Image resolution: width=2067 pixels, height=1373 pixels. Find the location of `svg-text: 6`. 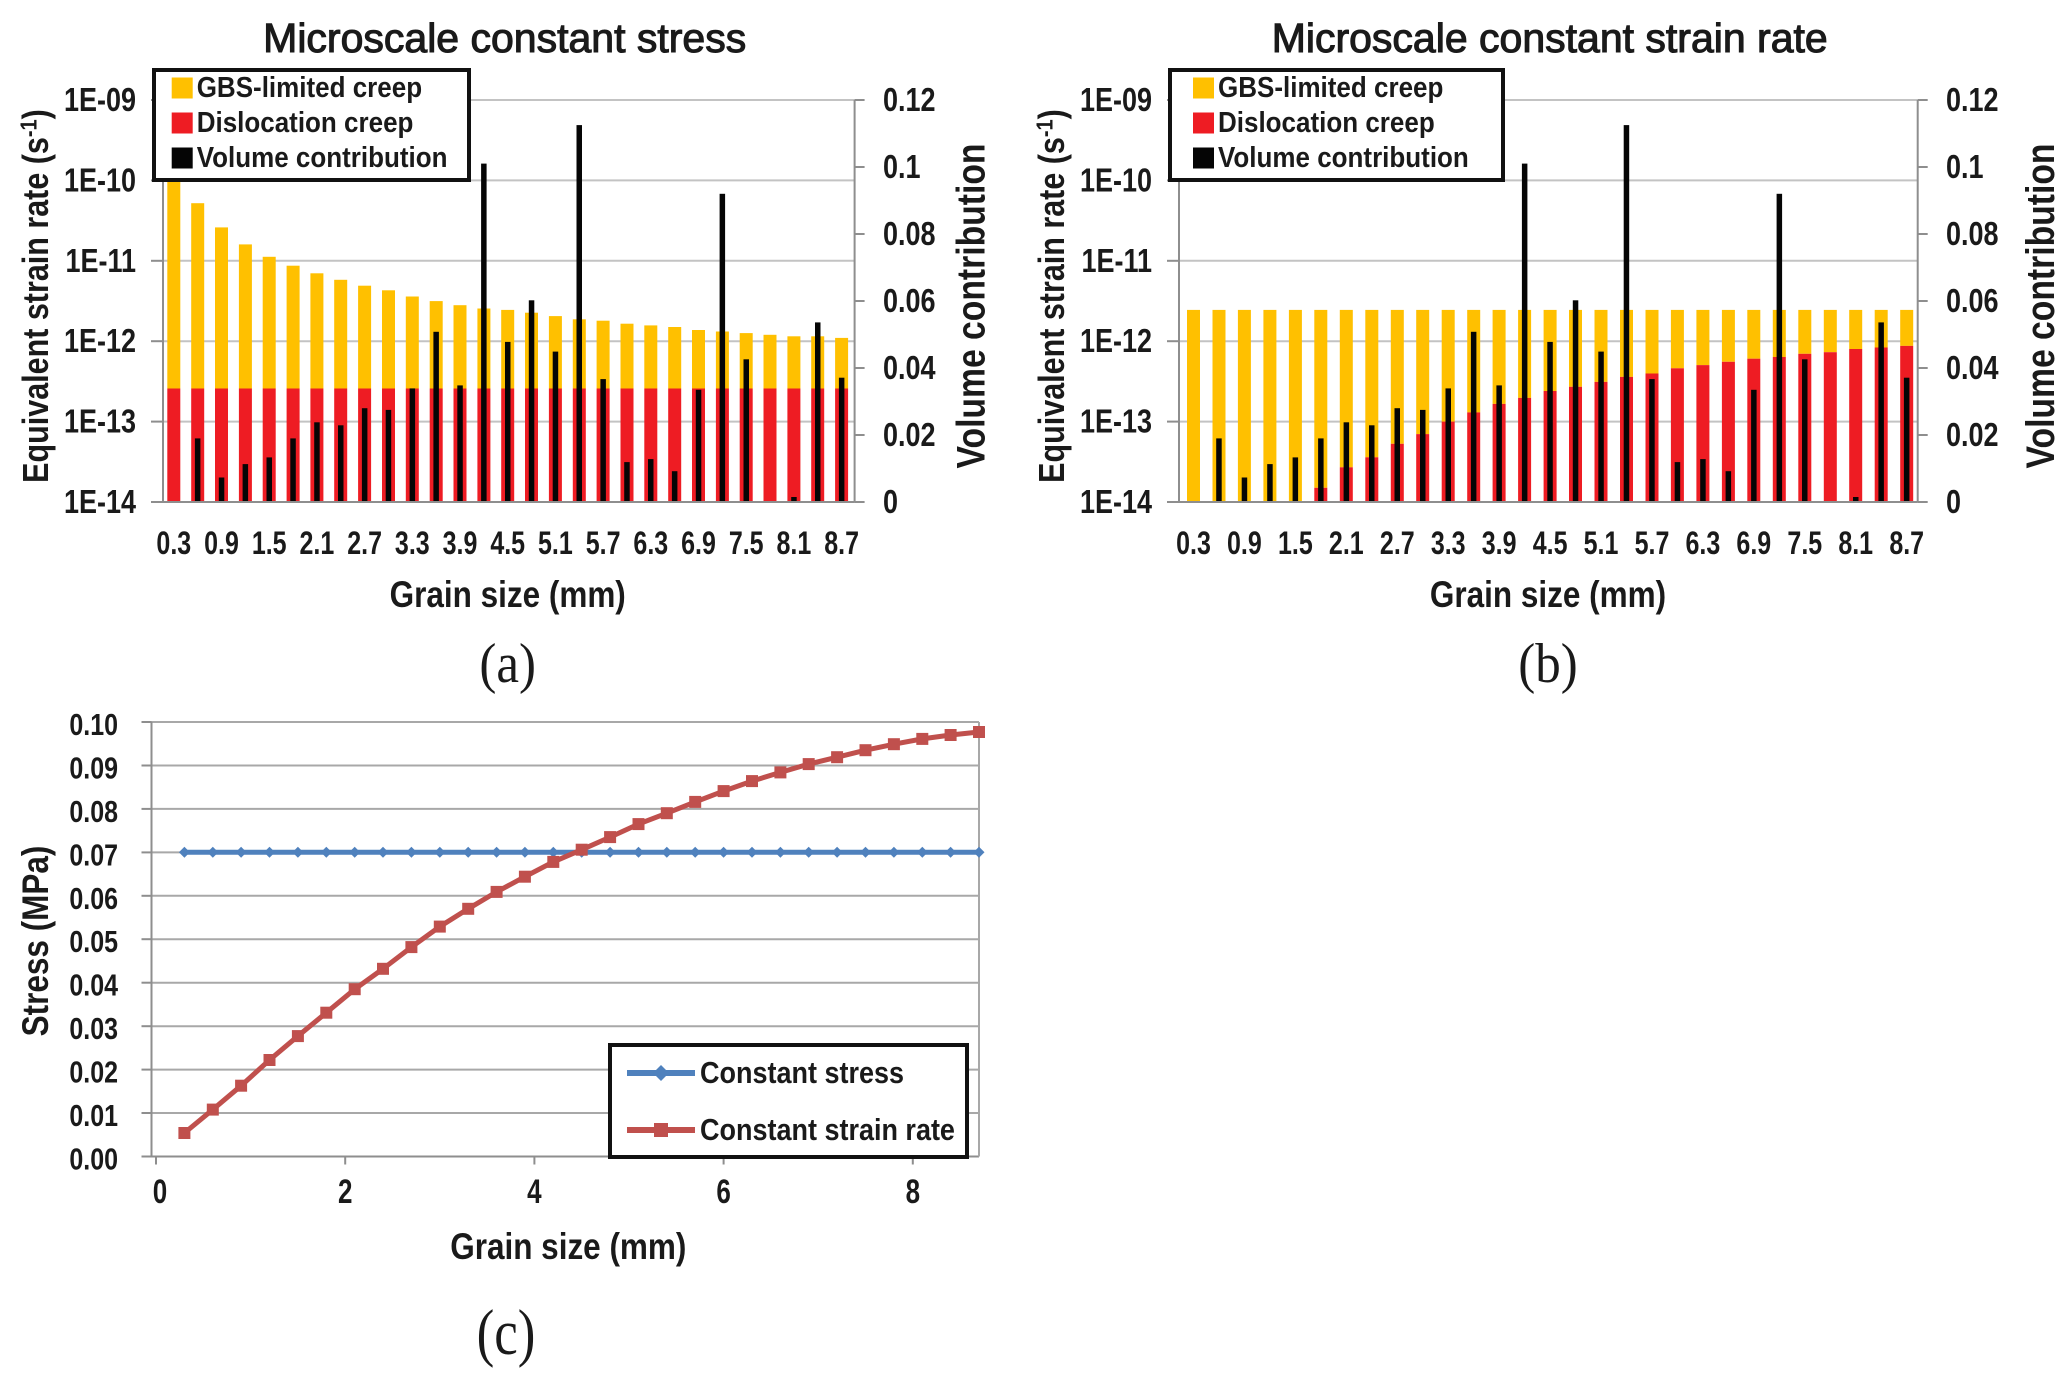

svg-text: 6 is located at coordinates (723, 1192).